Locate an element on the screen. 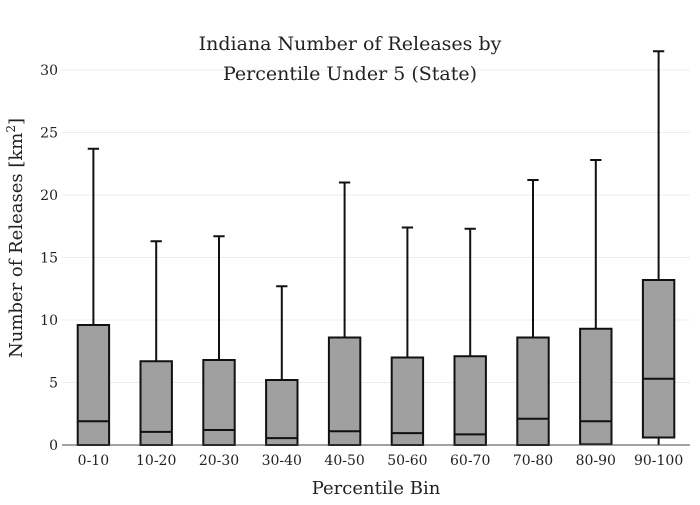 The height and width of the screenshot is (505, 700). x-tick-label: 50-60 is located at coordinates (407, 461).